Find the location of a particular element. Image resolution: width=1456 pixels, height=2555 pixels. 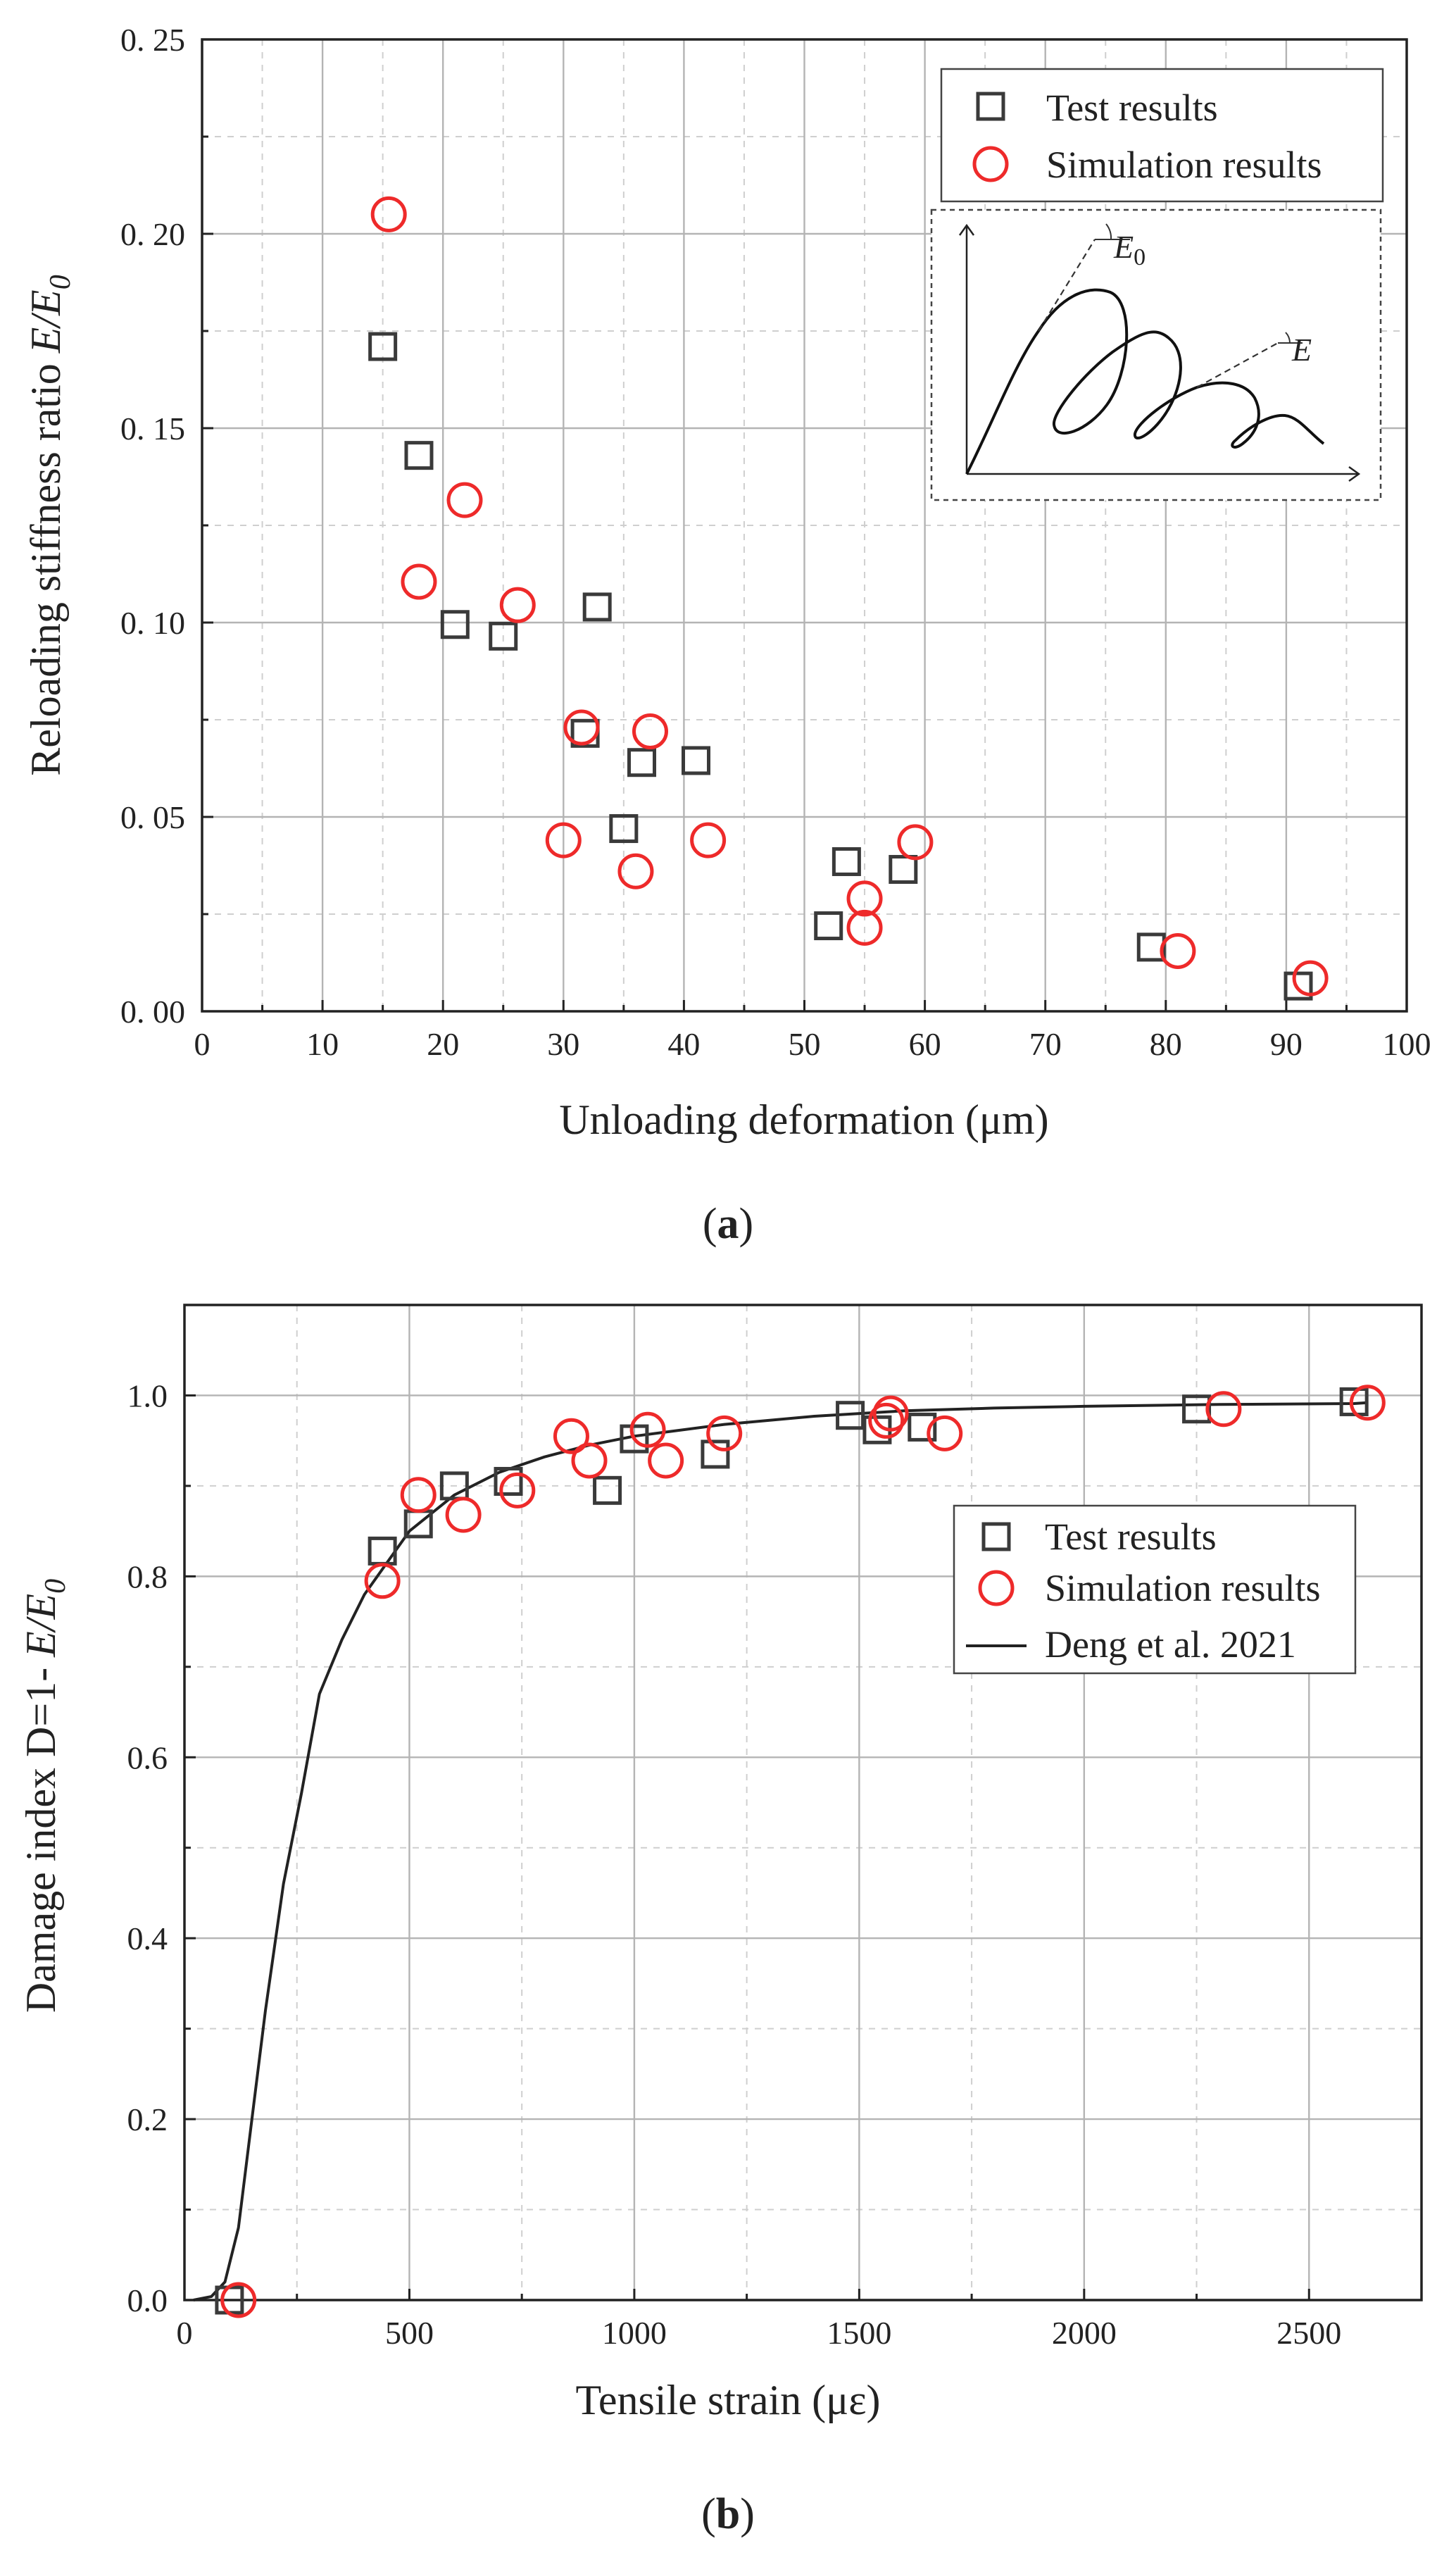

y-tick-label: 0. 20 is located at coordinates (152, 234).